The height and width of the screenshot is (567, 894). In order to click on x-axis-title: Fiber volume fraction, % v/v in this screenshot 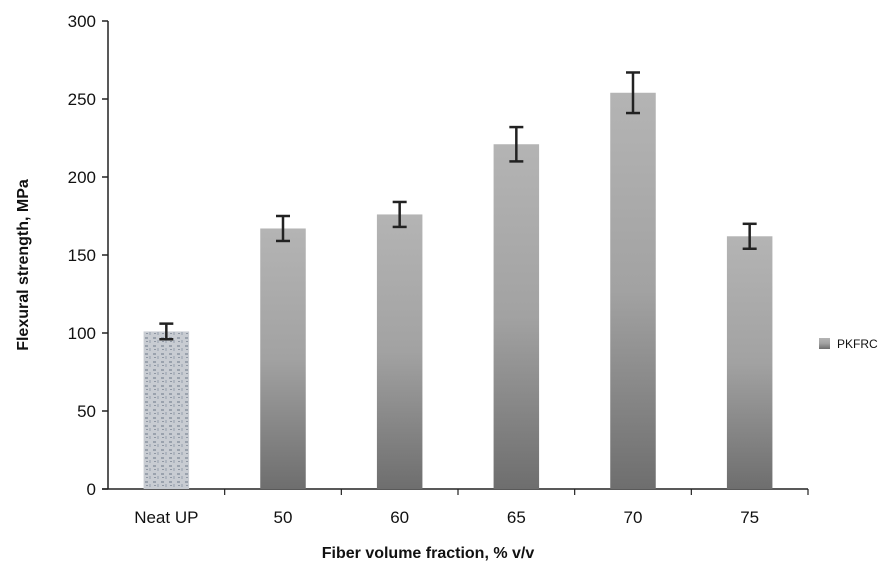, I will do `click(428, 553)`.